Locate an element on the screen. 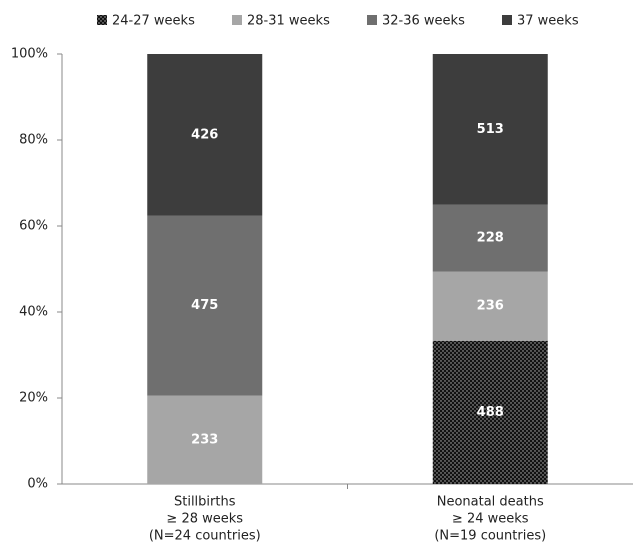 This screenshot has width=633, height=549. x-tick-label: (N=19 countries) is located at coordinates (490, 536).